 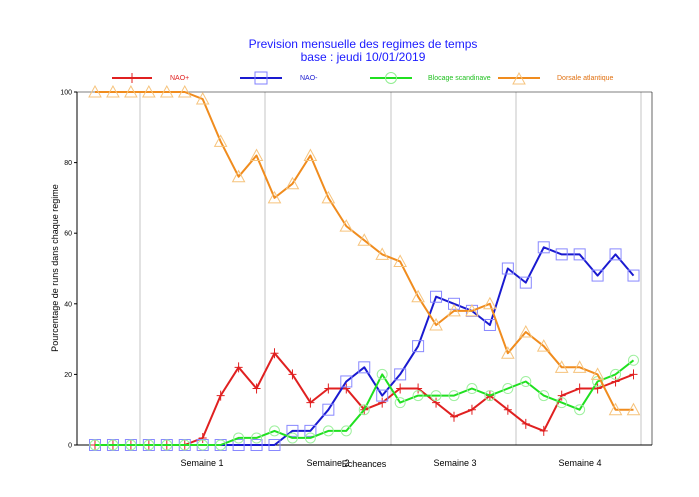 I want to click on week-label-2: Semaine 3, so click(x=454, y=463).